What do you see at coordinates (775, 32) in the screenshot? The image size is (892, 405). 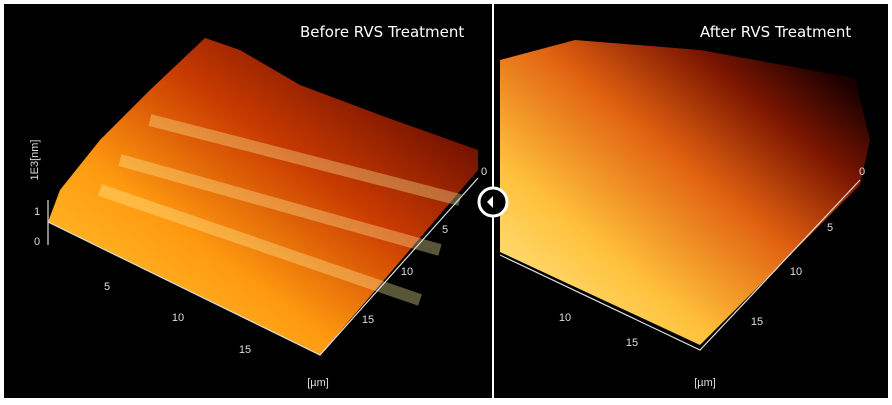 I see `after-label: After RVS Treatment` at bounding box center [775, 32].